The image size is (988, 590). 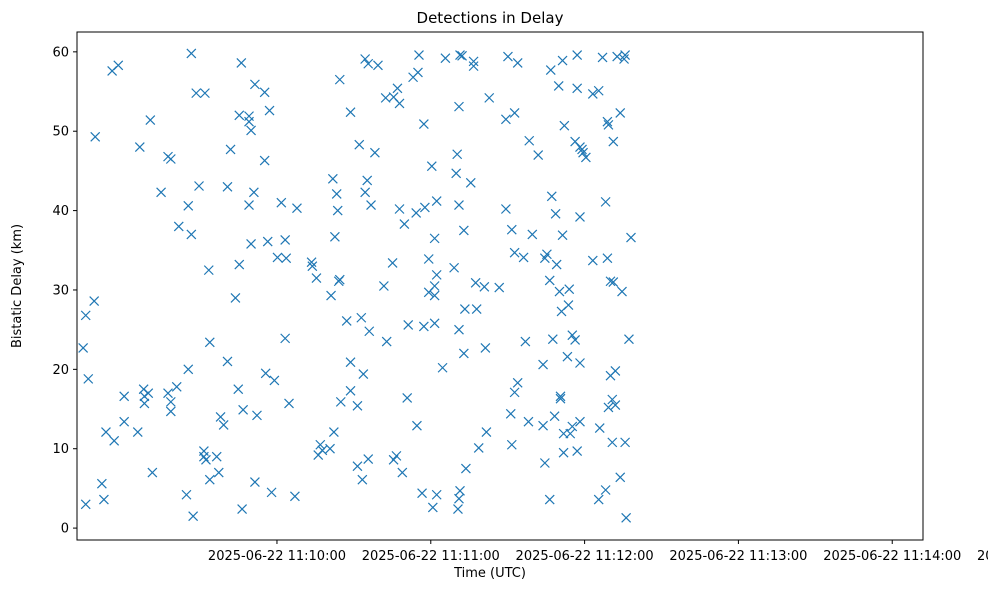 I want to click on x-tick-label: 2025-06-22 11:15:00, so click(x=982, y=556).